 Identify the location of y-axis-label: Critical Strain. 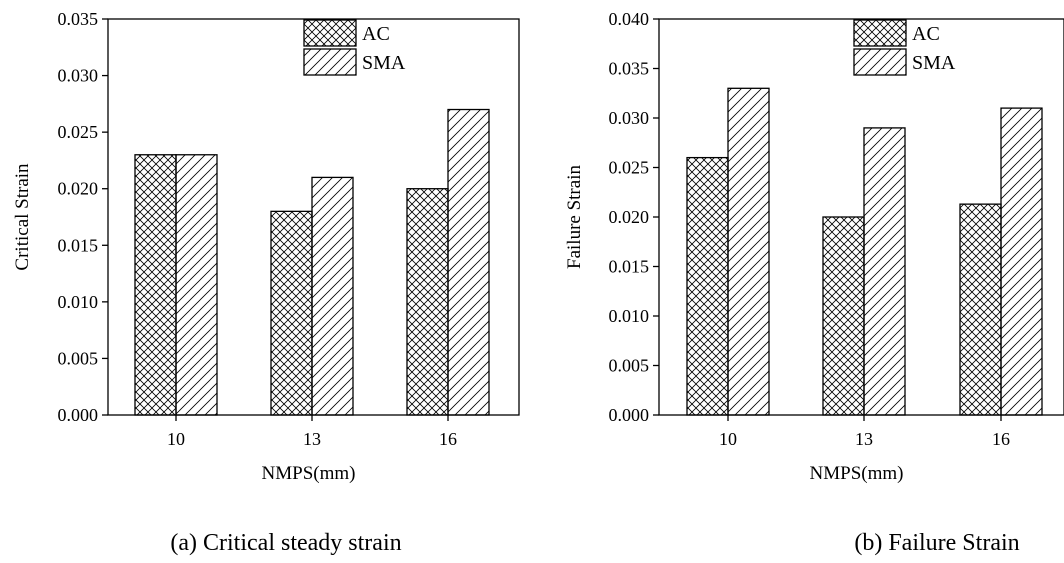
(22, 217).